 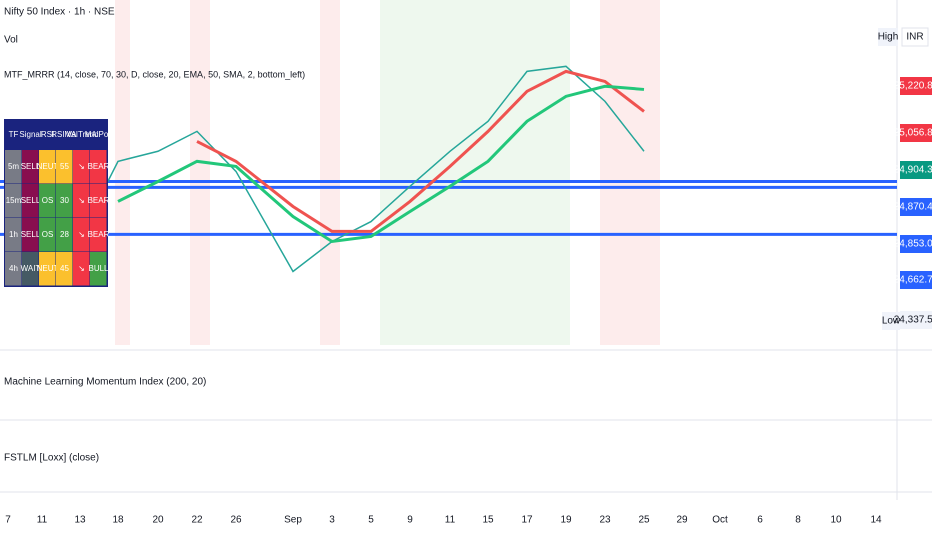 I want to click on x-tick-label: 6, so click(x=760, y=520).